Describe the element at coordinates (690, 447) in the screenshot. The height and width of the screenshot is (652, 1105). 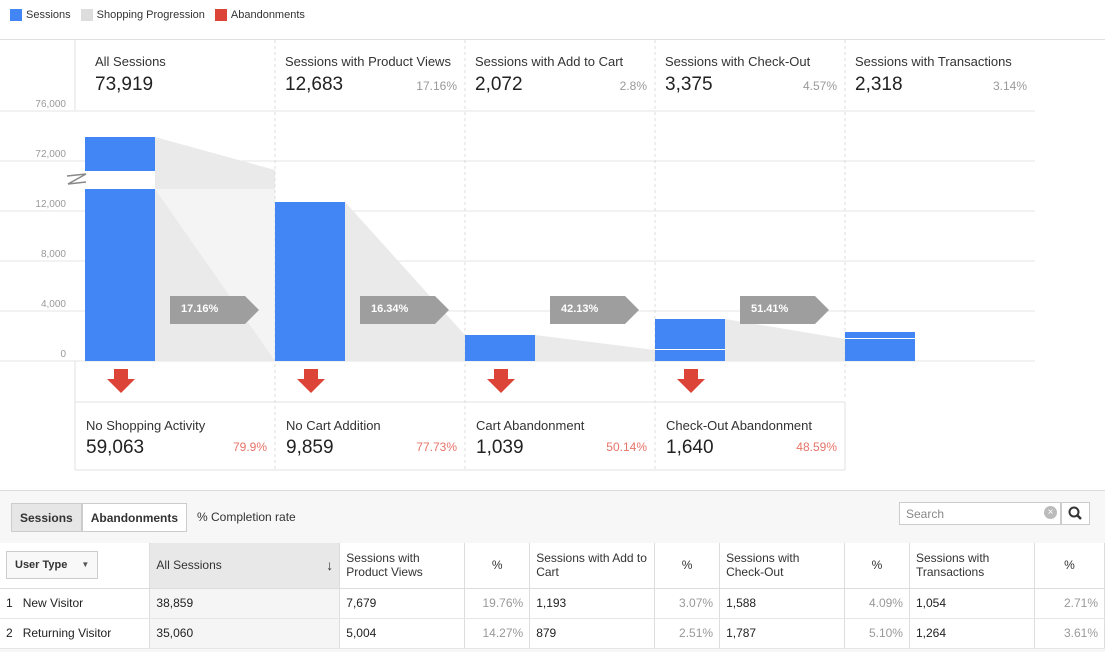
I see `abandon-value: 1,640` at that location.